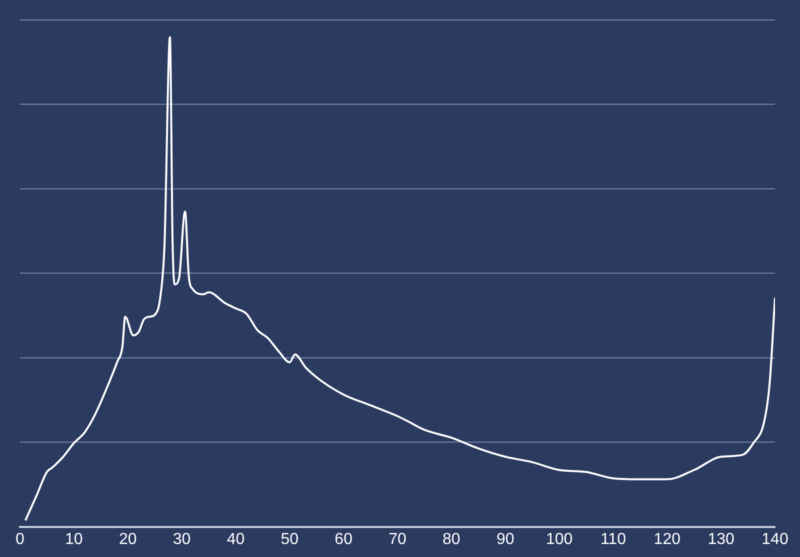  I want to click on x-tick-label: 70, so click(397, 539).